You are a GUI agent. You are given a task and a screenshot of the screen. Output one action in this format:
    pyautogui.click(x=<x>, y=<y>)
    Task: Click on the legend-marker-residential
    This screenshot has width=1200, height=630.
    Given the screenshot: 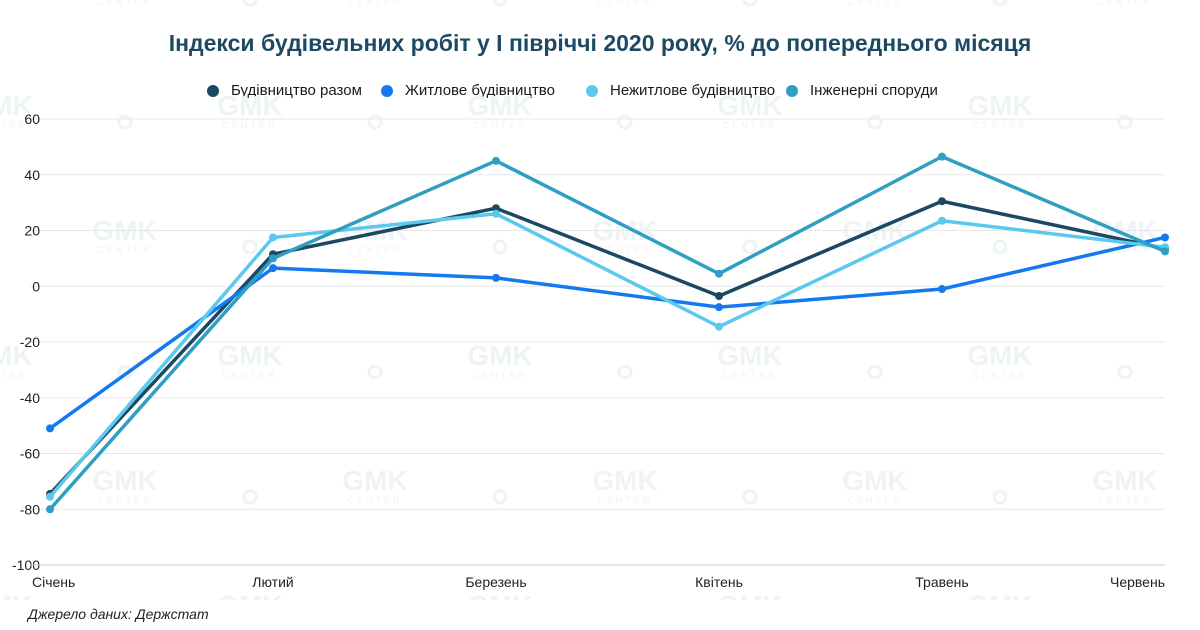 What is the action you would take?
    pyautogui.click(x=387, y=90)
    